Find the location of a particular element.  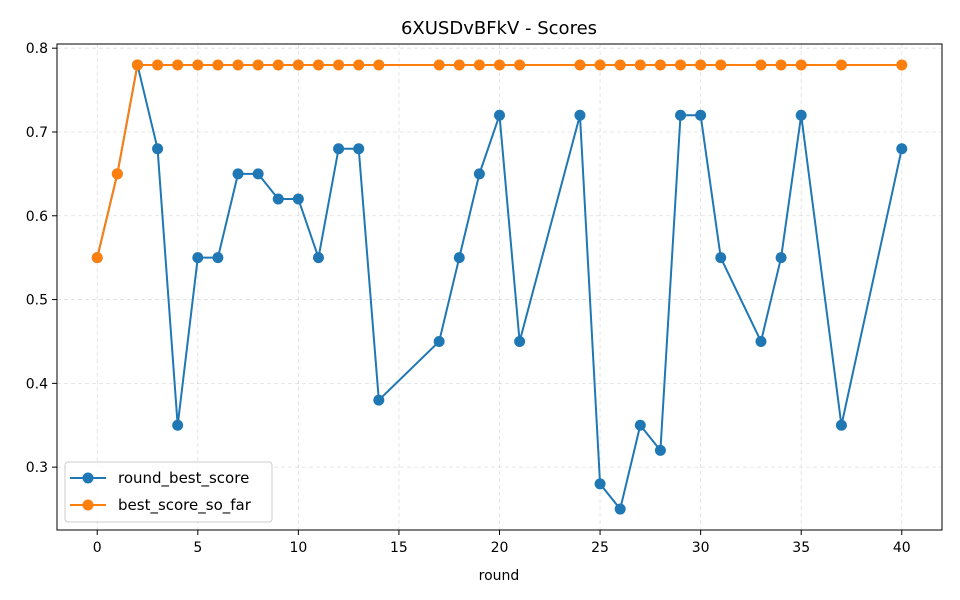

y-tick-label: 0.6 is located at coordinates (37, 217).